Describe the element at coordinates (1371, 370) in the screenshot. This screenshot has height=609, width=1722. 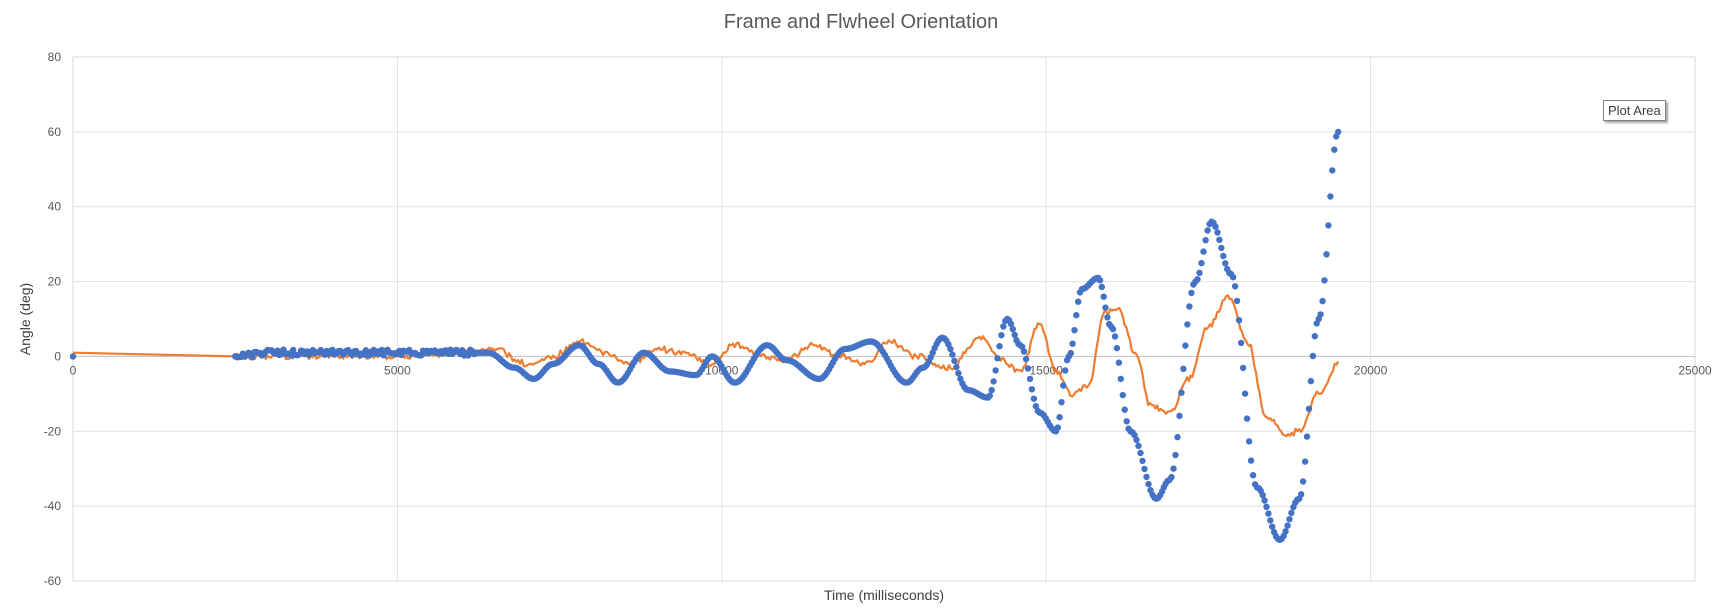
I see `x-tick-label: 20000` at that location.